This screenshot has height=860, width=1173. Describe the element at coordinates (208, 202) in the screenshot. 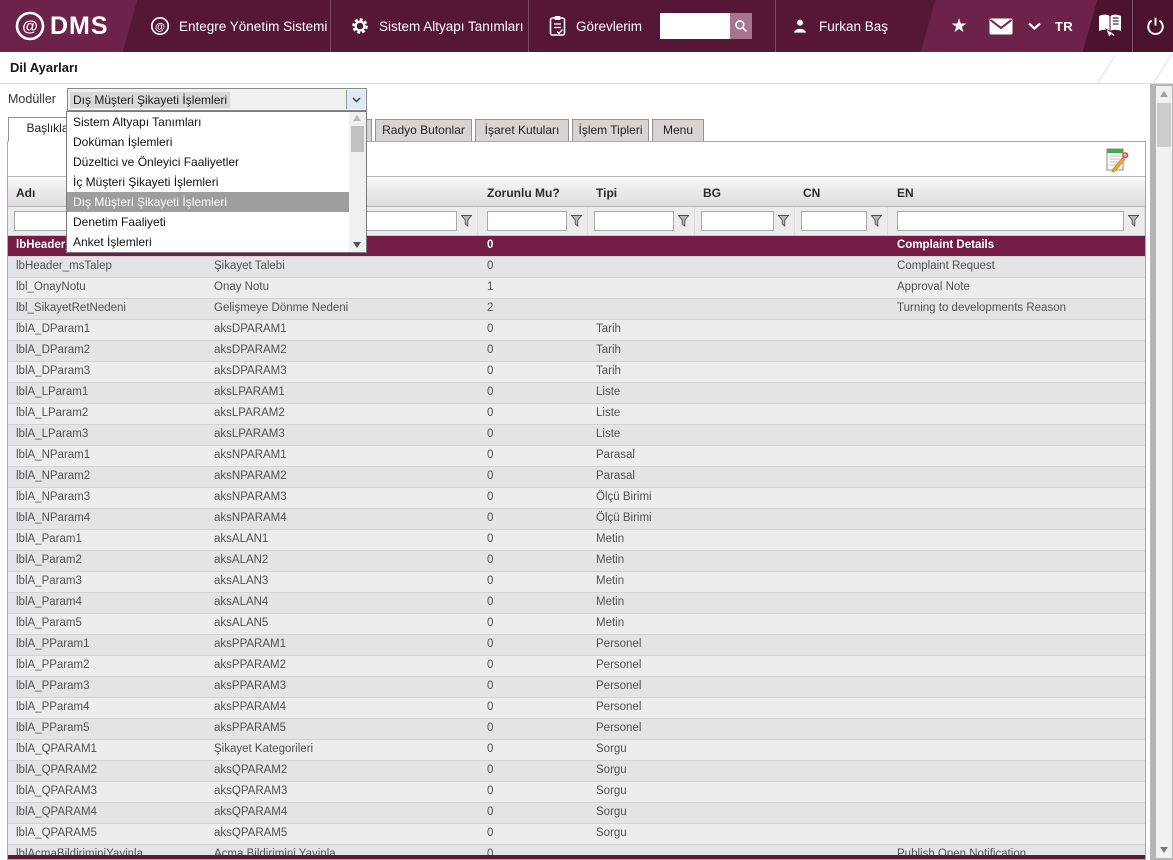

I see `dropdown-option: Dış Müşteri Şikayeti İşlemleri` at that location.